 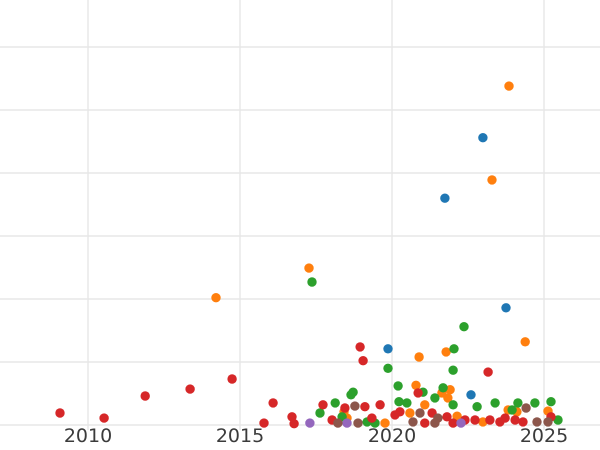 What do you see at coordinates (88, 436) in the screenshot?
I see `x-tick-label: 2010` at bounding box center [88, 436].